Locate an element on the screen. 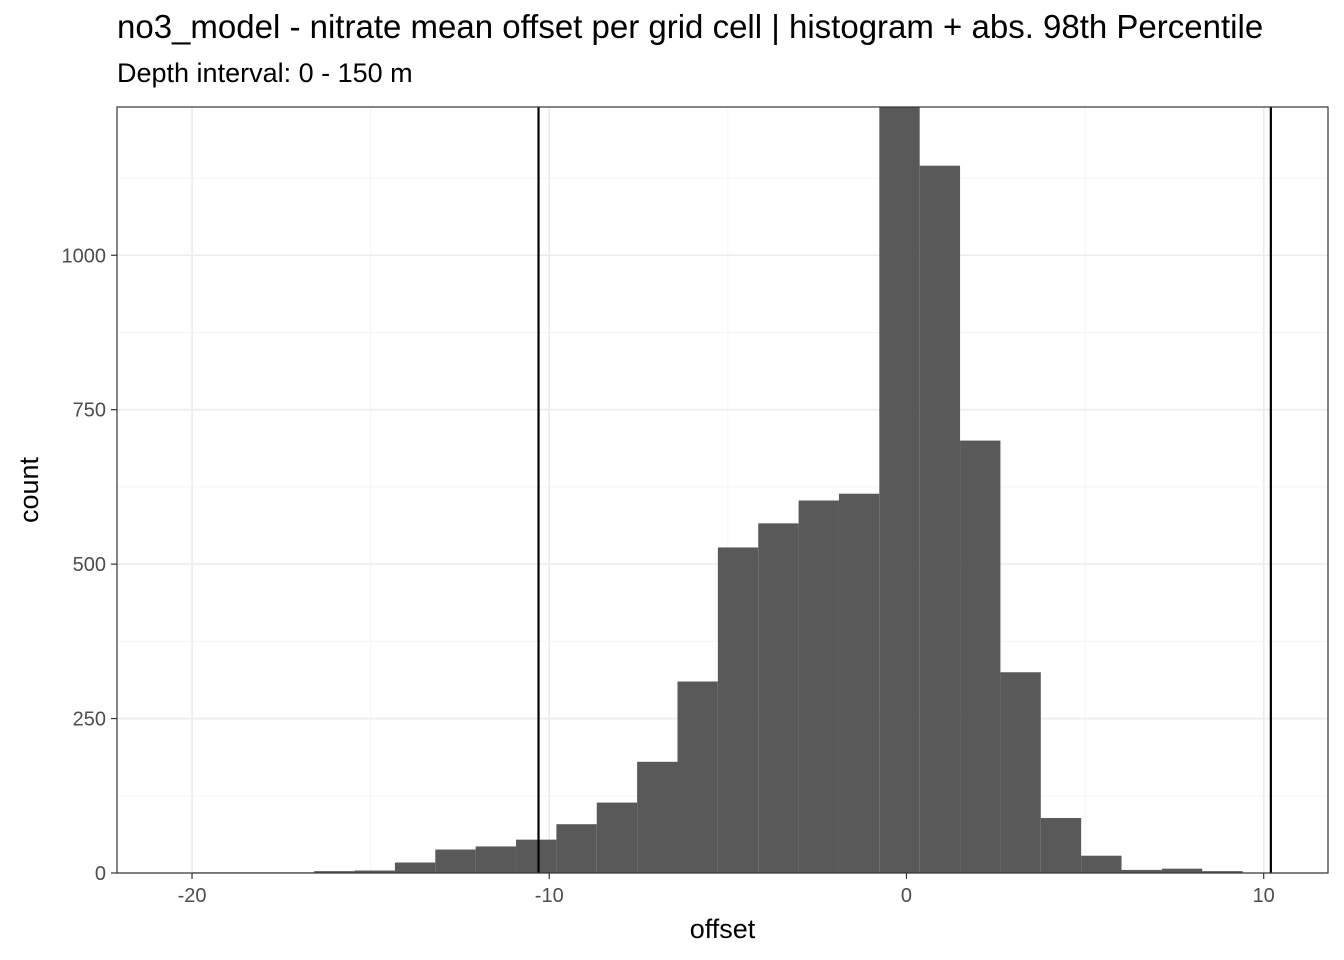  x-tick-label: 10 is located at coordinates (1264, 896).